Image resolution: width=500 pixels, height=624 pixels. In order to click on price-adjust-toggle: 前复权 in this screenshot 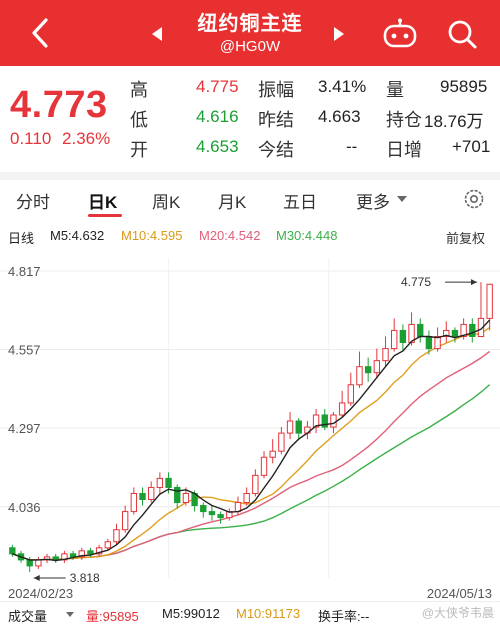, I will do `click(466, 238)`.